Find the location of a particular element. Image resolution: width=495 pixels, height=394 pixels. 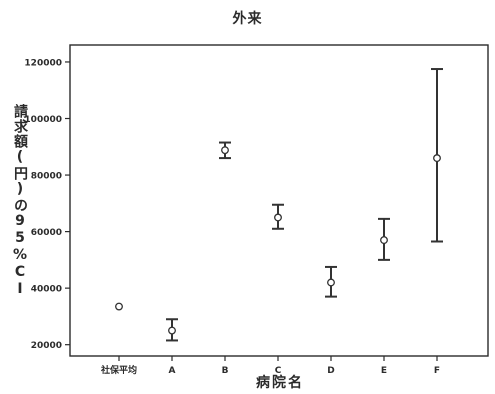

y-tick-label: 60000 is located at coordinates (46, 233).